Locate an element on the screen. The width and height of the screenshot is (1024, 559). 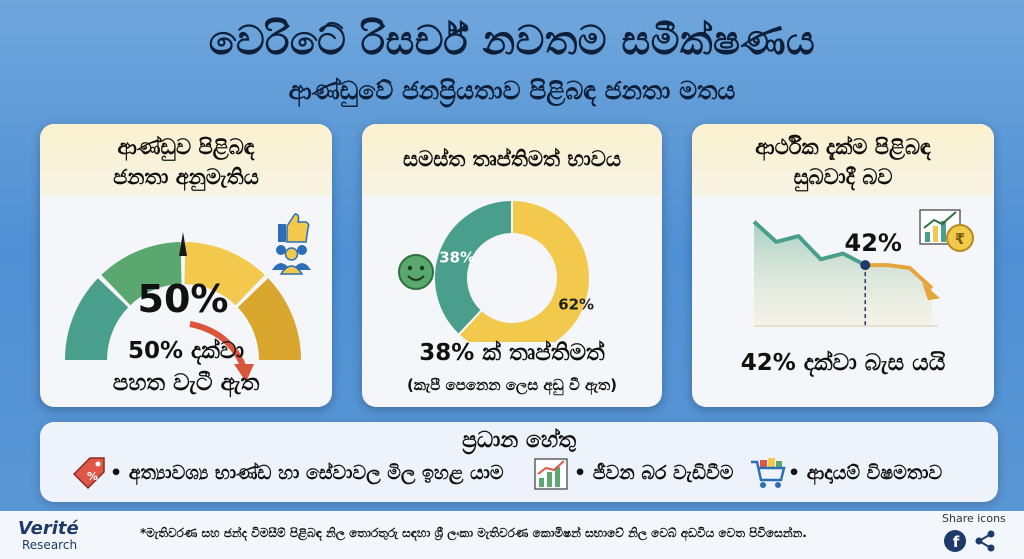
donut-label-1: 38% is located at coordinates (457, 257).